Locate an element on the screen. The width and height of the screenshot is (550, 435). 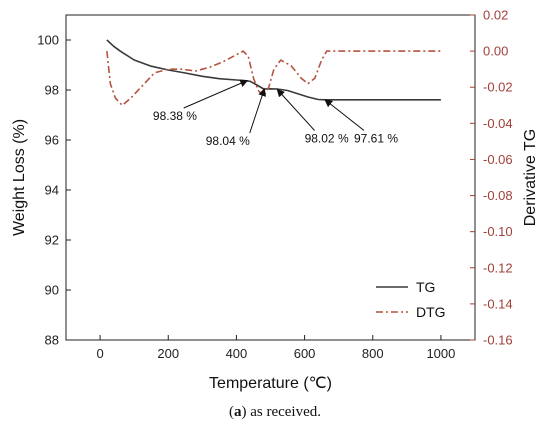
y-tick-label: 90 is located at coordinates (52, 290).